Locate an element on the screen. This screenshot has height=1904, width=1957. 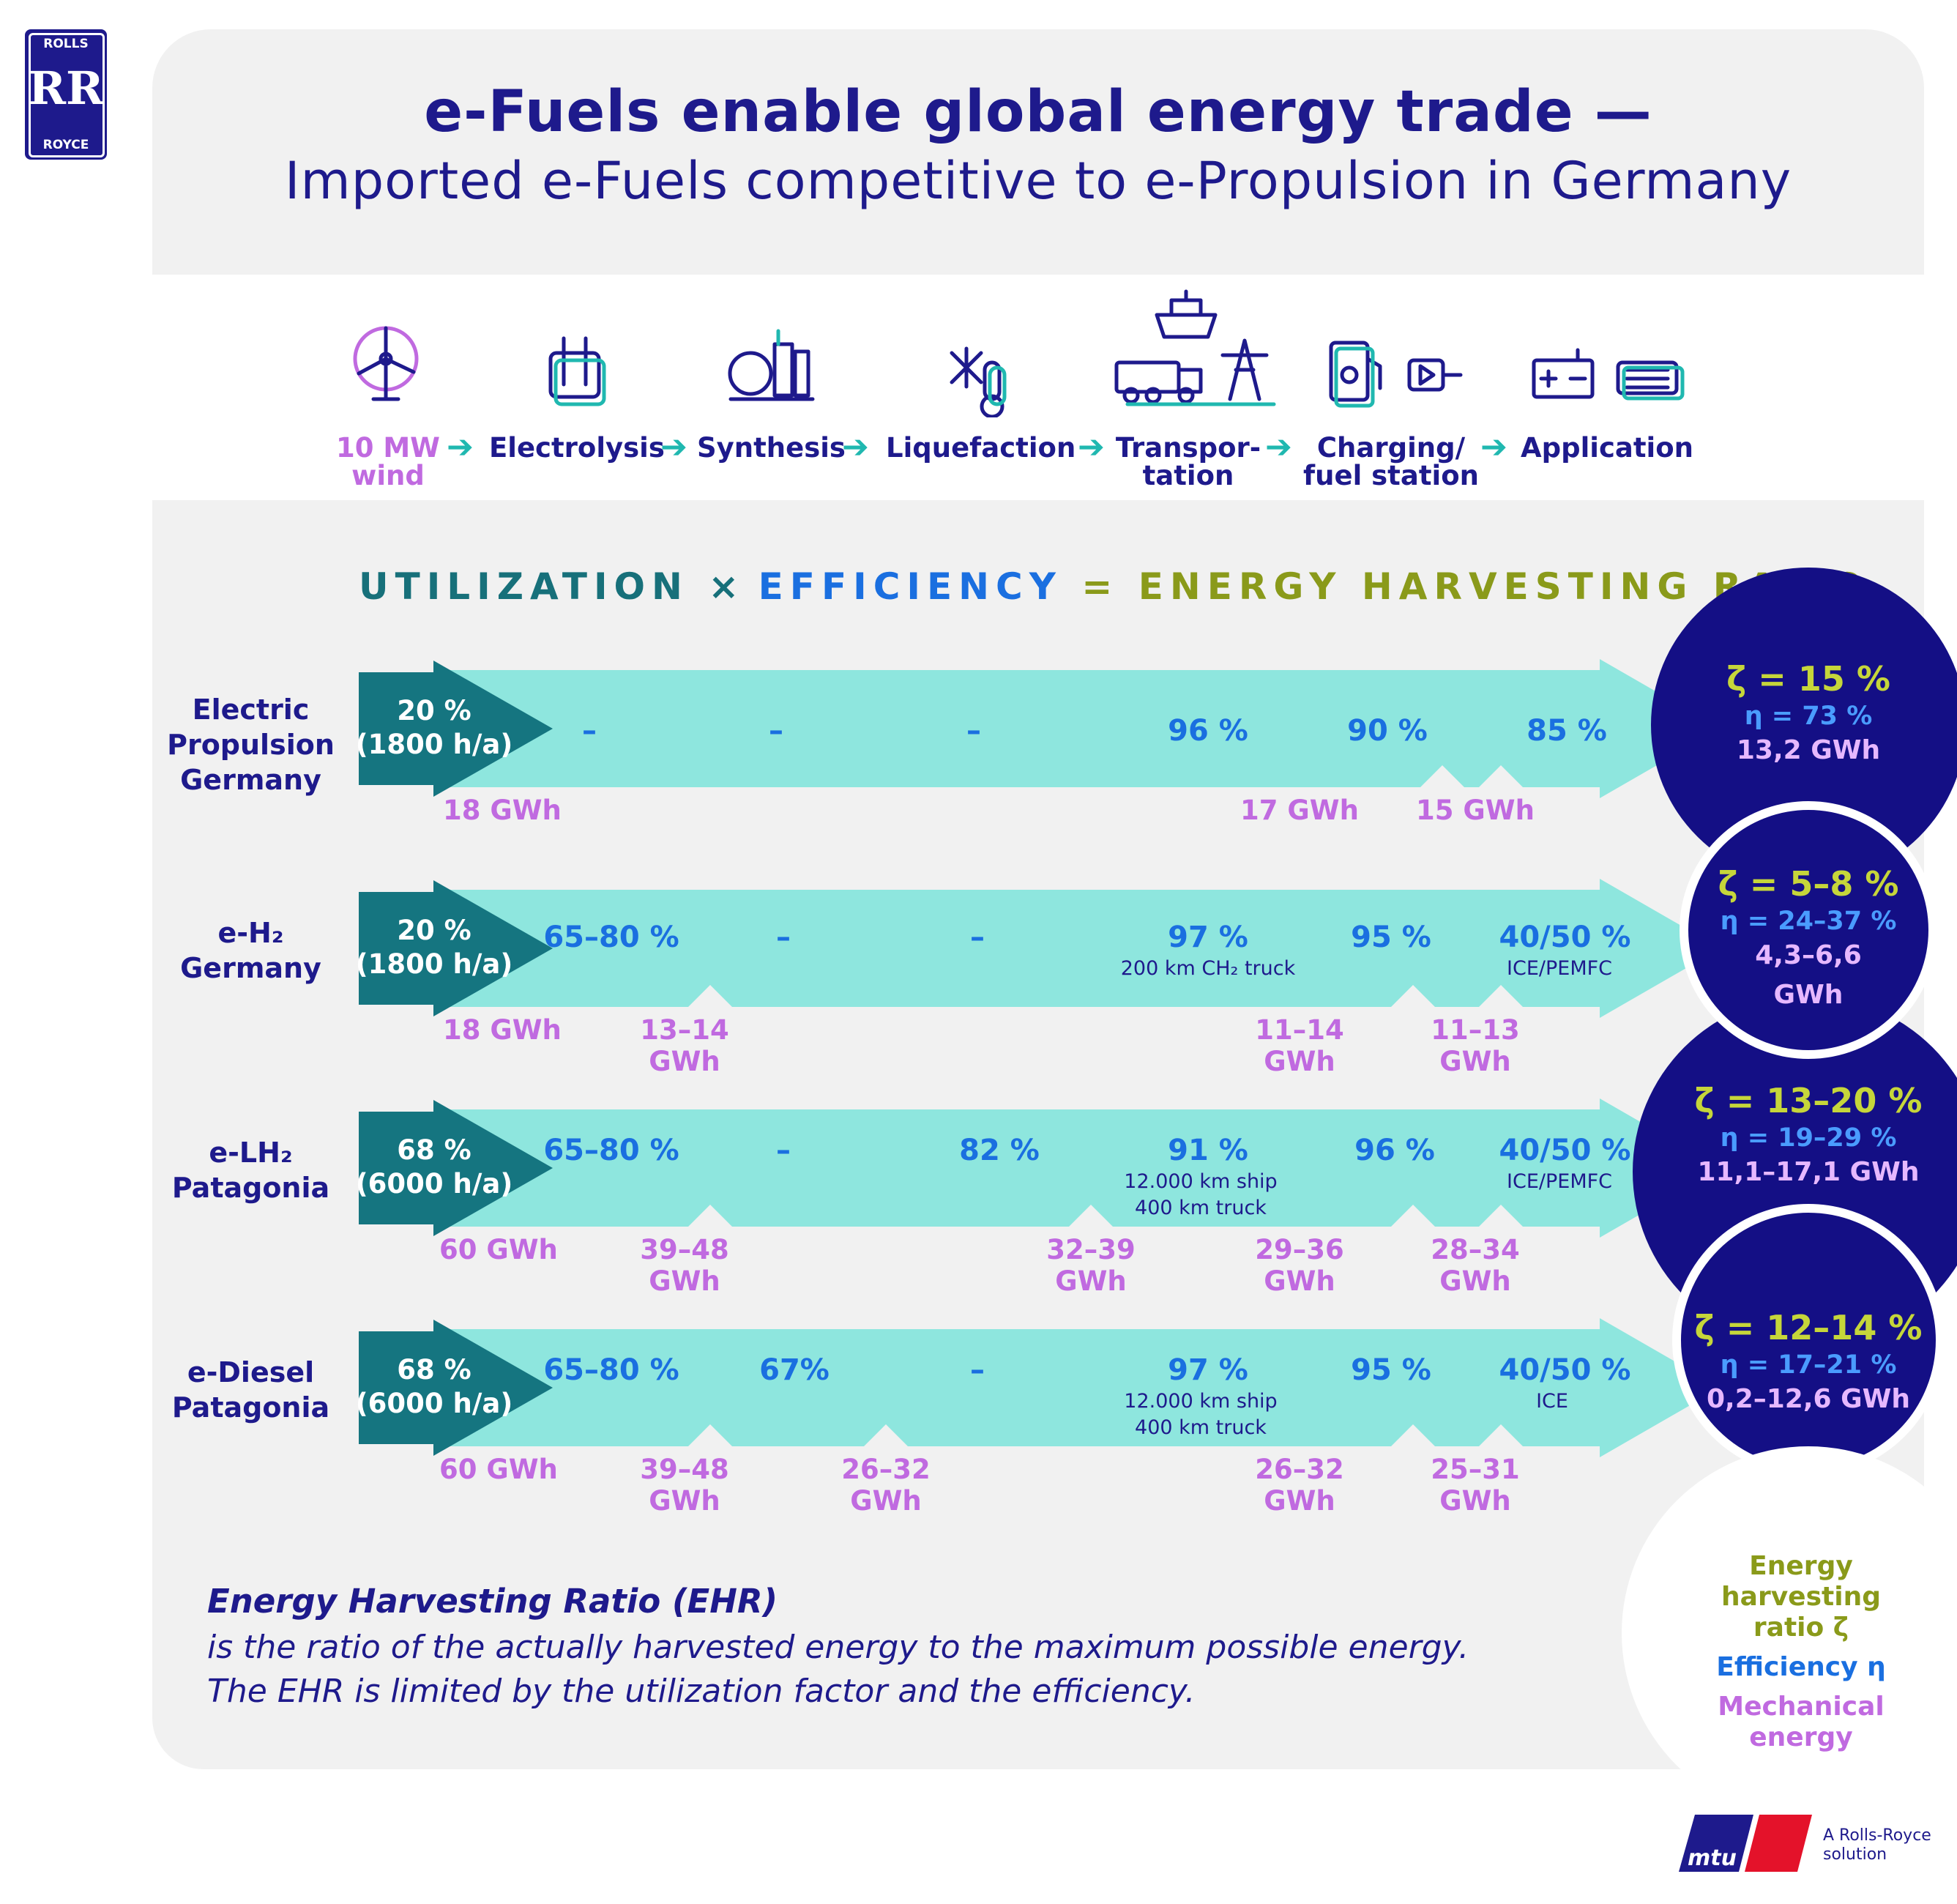
legend-circle is located at coordinates (1789, 1633).